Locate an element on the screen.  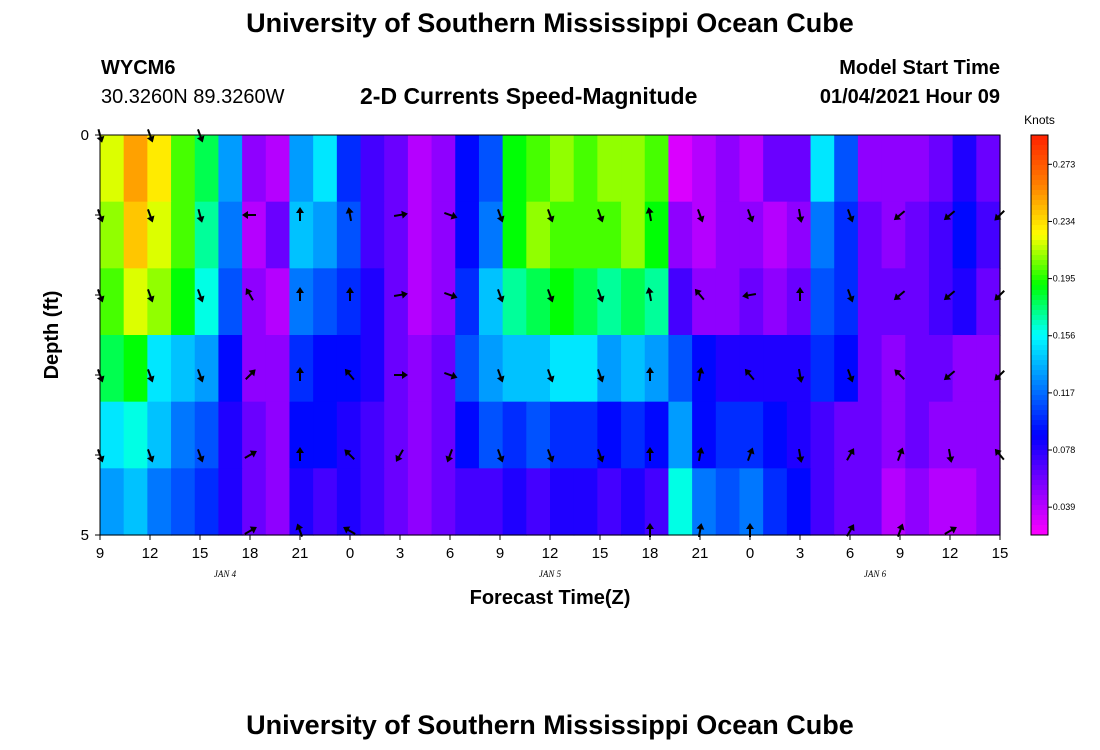
date-label: JAN 5 is located at coordinates (550, 574).